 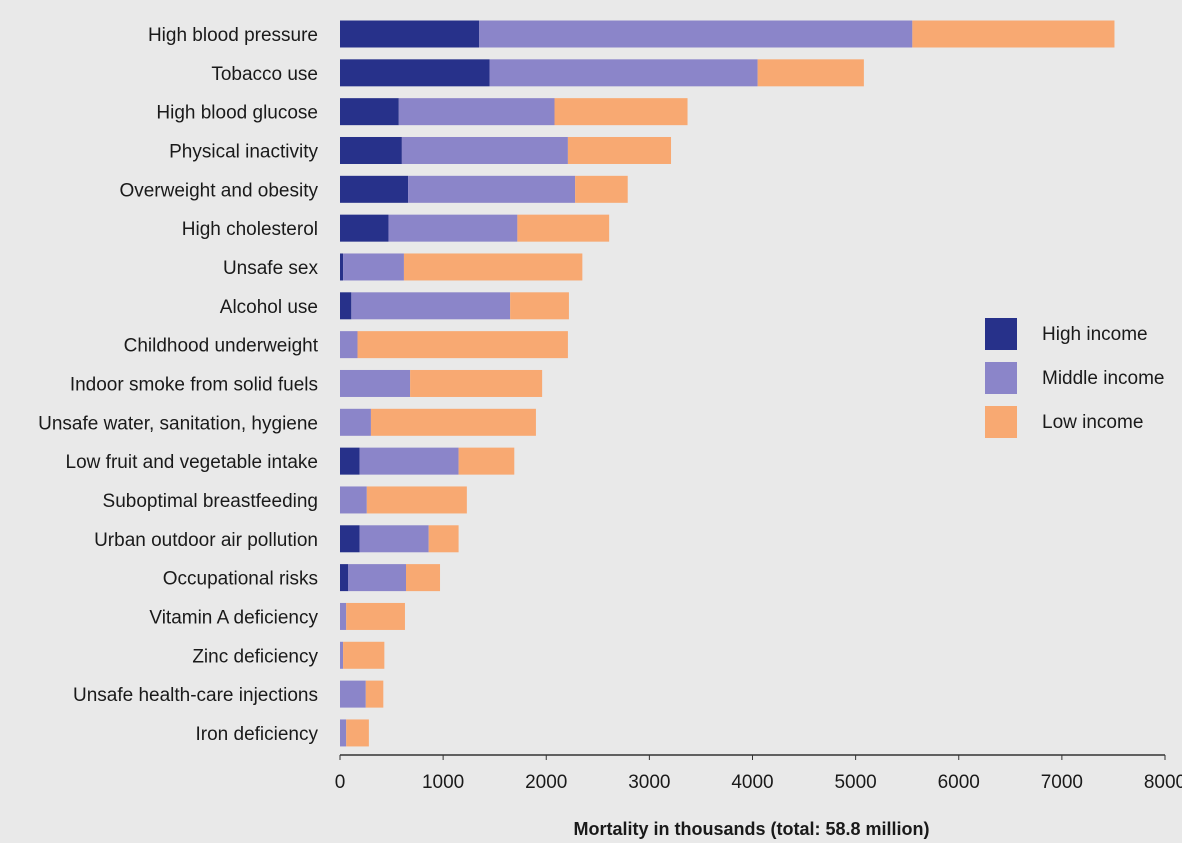 What do you see at coordinates (240, 579) in the screenshot?
I see `category-label: Occupational risks` at bounding box center [240, 579].